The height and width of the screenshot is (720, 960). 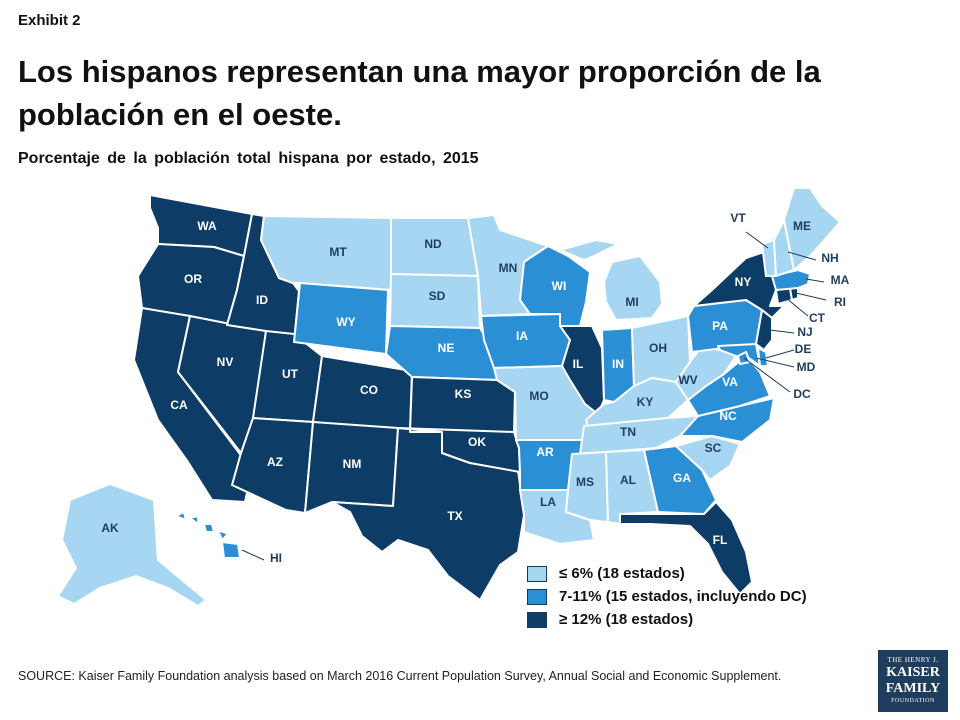 What do you see at coordinates (49, 20) in the screenshot?
I see `exhibit-label: Exhibit 2` at bounding box center [49, 20].